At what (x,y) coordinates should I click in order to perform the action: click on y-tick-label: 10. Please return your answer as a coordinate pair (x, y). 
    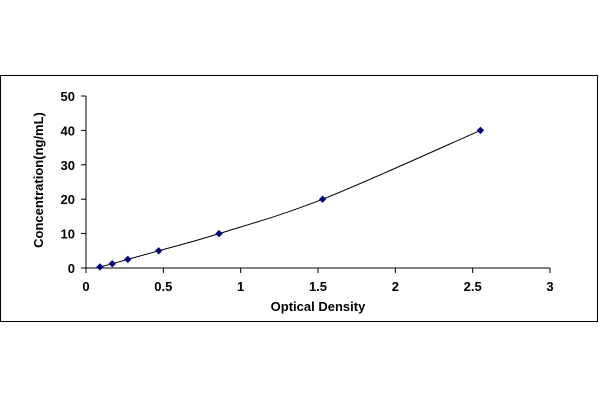
    Looking at the image, I should click on (68, 234).